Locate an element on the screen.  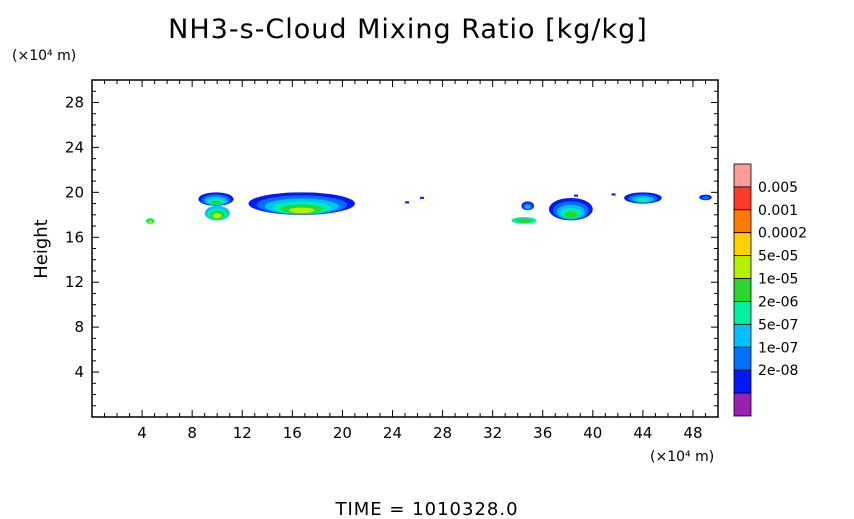
y-tick-label: 16 is located at coordinates (74, 237).